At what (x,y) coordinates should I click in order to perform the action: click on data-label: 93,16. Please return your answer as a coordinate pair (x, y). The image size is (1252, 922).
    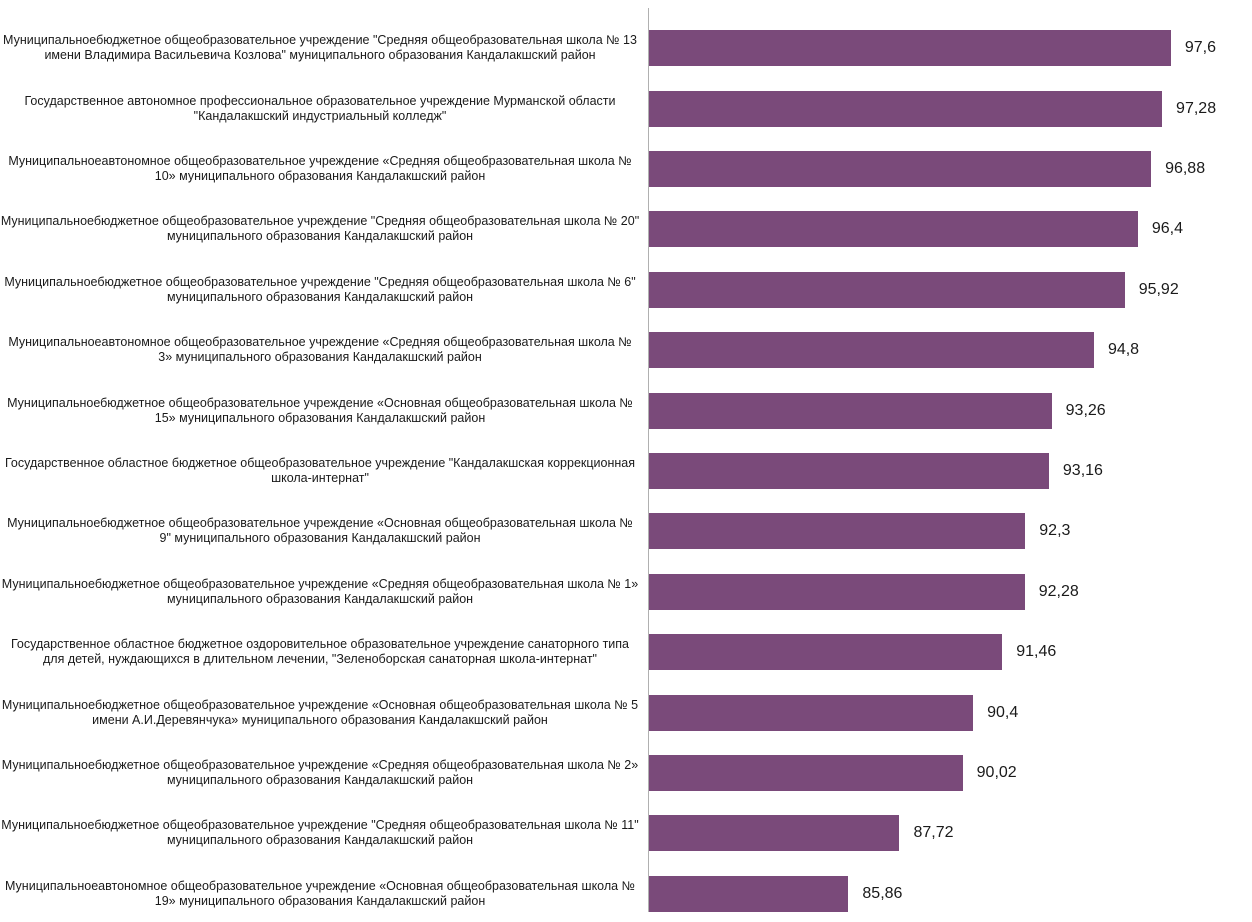
    Looking at the image, I should click on (1082, 470).